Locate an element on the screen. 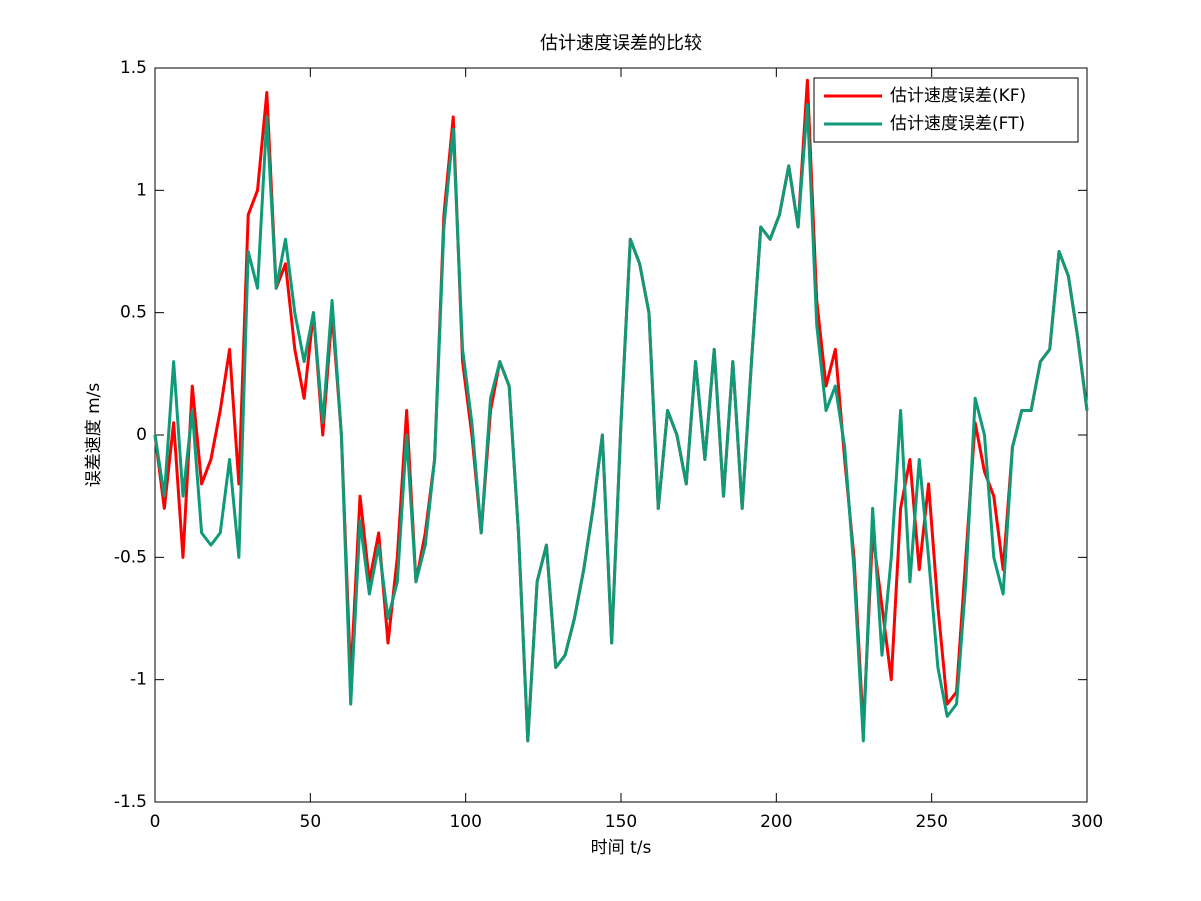 This screenshot has height=901, width=1201. y-tick-label: 1.5 is located at coordinates (133, 68).